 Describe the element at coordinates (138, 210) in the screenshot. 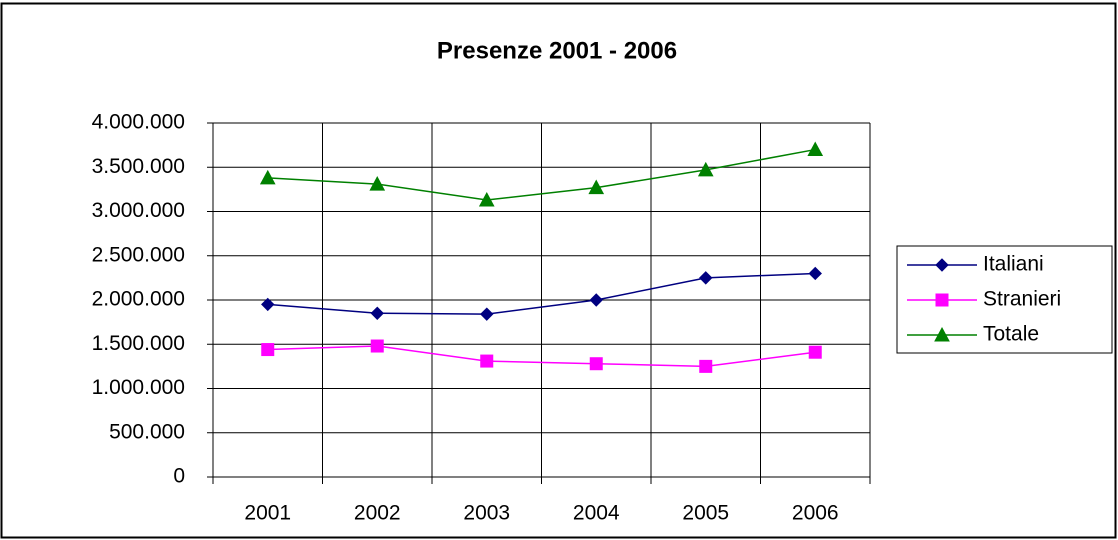

I see `y-tick-label: 3.000.000` at that location.